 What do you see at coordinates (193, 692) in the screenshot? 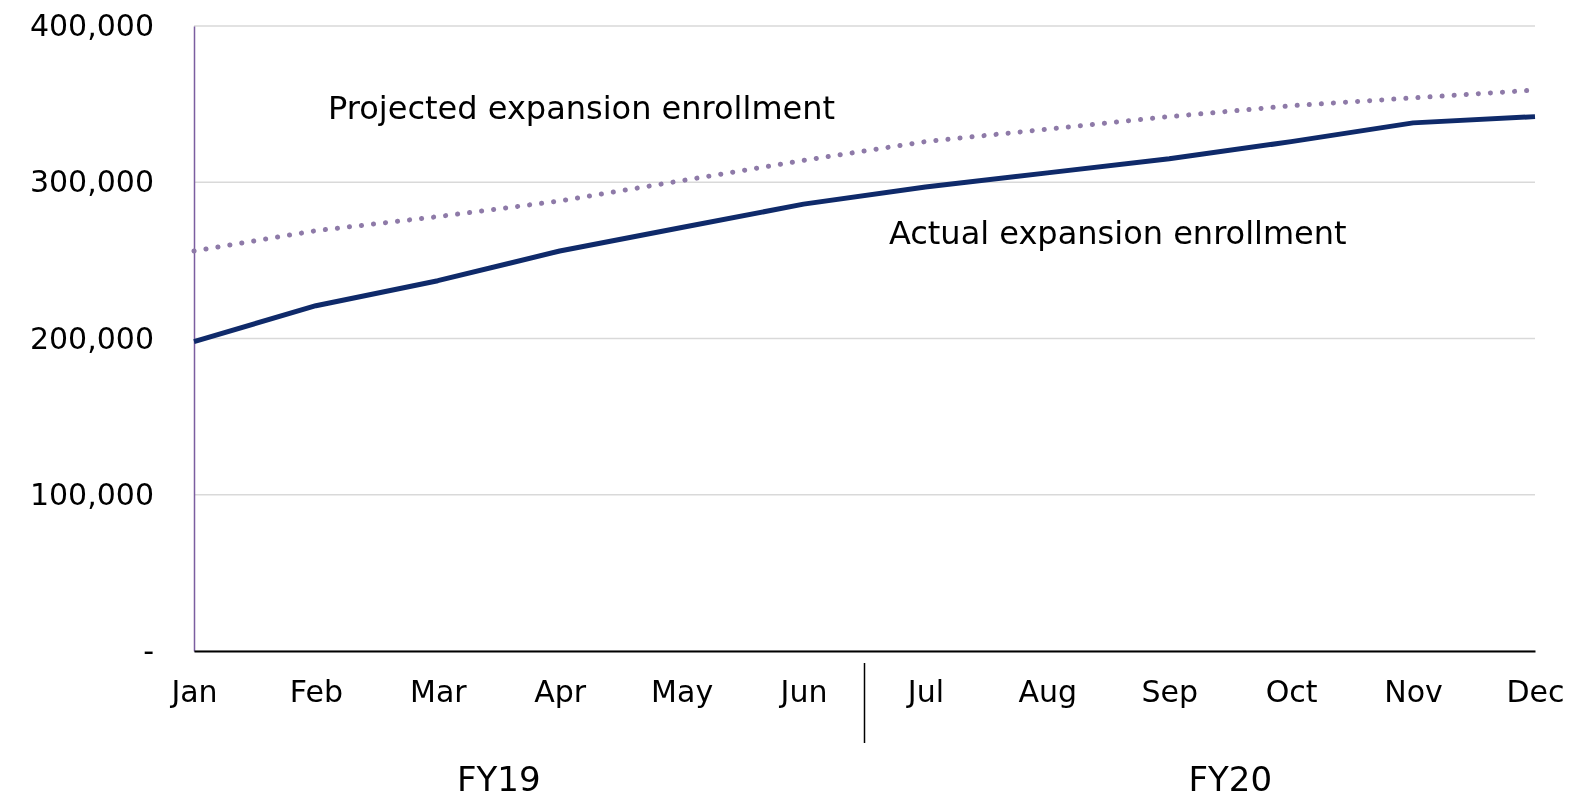
I see `x-tick-label: Jan` at bounding box center [193, 692].